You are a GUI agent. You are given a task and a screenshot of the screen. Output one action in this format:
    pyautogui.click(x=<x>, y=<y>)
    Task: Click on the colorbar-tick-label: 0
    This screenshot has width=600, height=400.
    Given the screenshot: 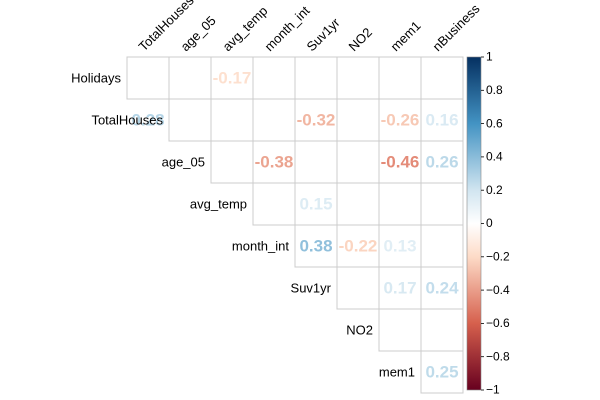 What is the action you would take?
    pyautogui.click(x=489, y=223)
    